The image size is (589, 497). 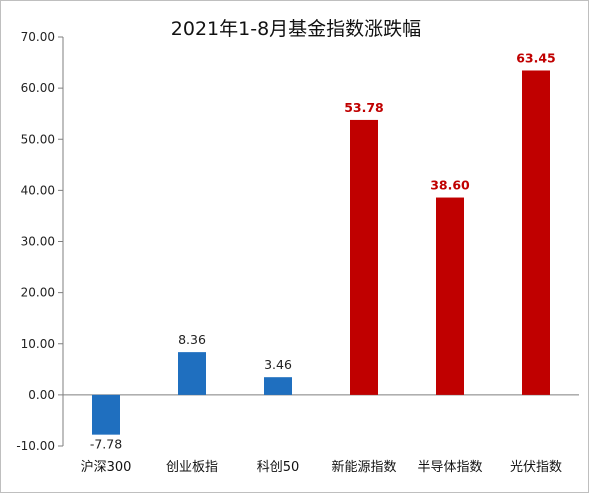 What do you see at coordinates (192, 339) in the screenshot?
I see `data-label: 8.36` at bounding box center [192, 339].